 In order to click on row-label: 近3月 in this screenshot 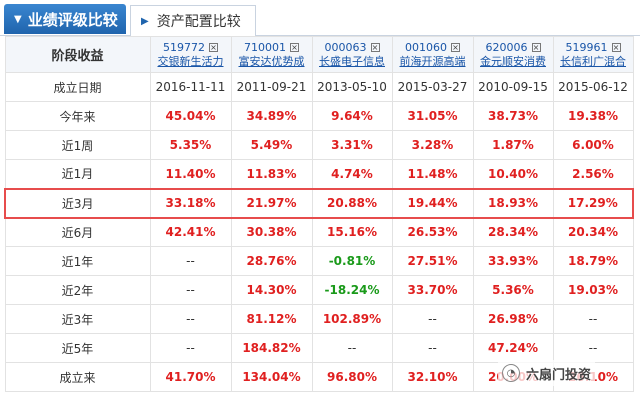, I will do `click(77, 203)`.